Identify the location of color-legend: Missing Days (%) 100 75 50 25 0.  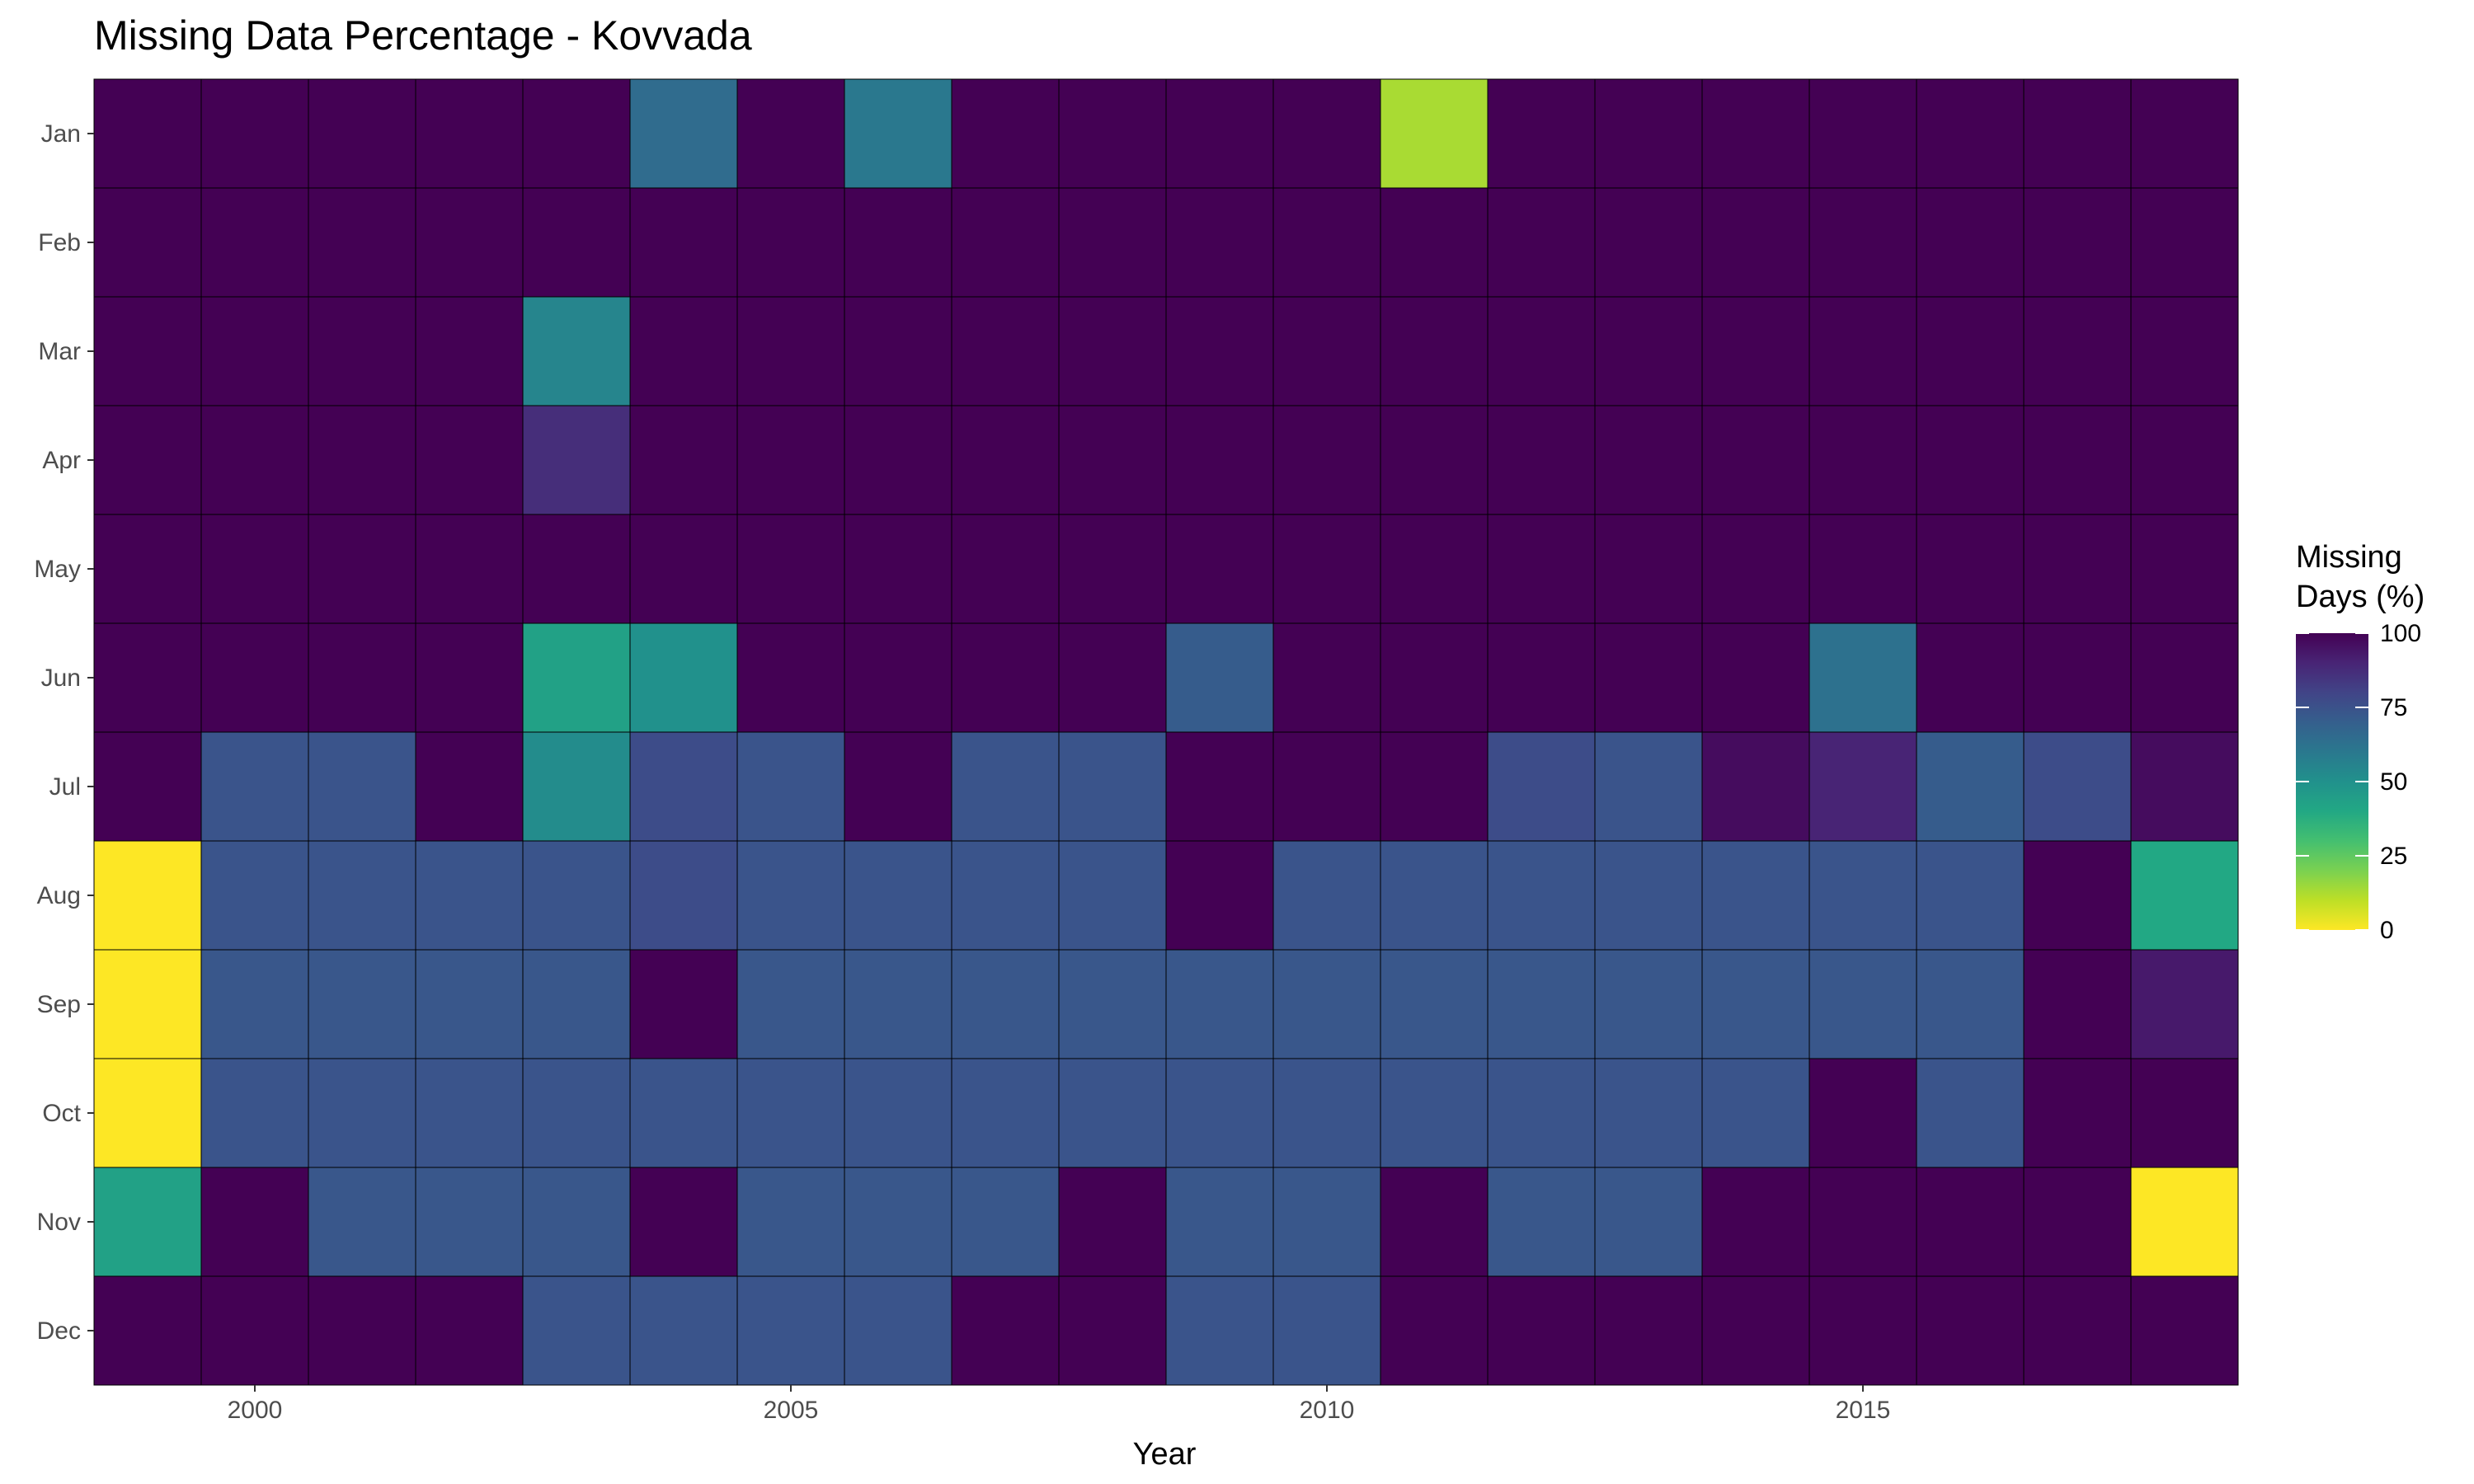
(2360, 742).